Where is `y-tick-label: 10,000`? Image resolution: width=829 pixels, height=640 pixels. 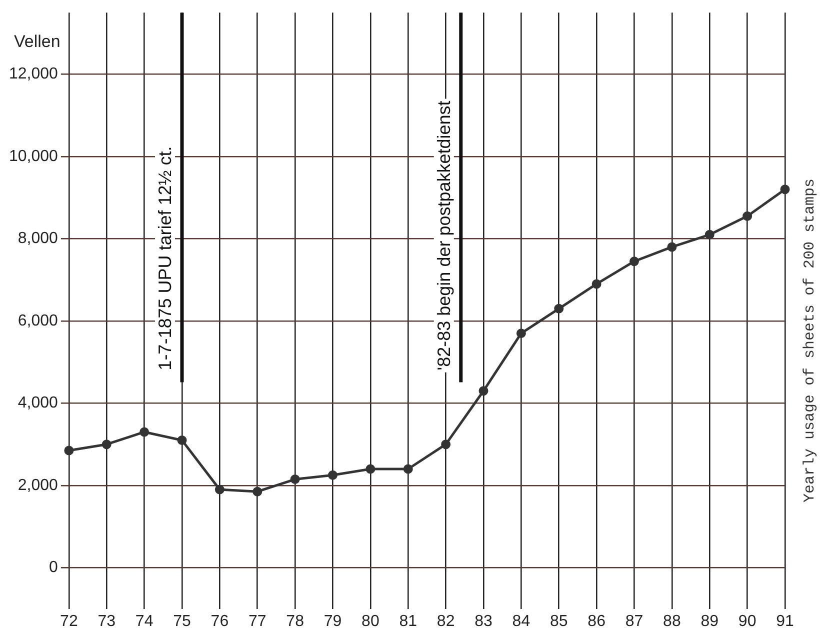
y-tick-label: 10,000 is located at coordinates (33, 156).